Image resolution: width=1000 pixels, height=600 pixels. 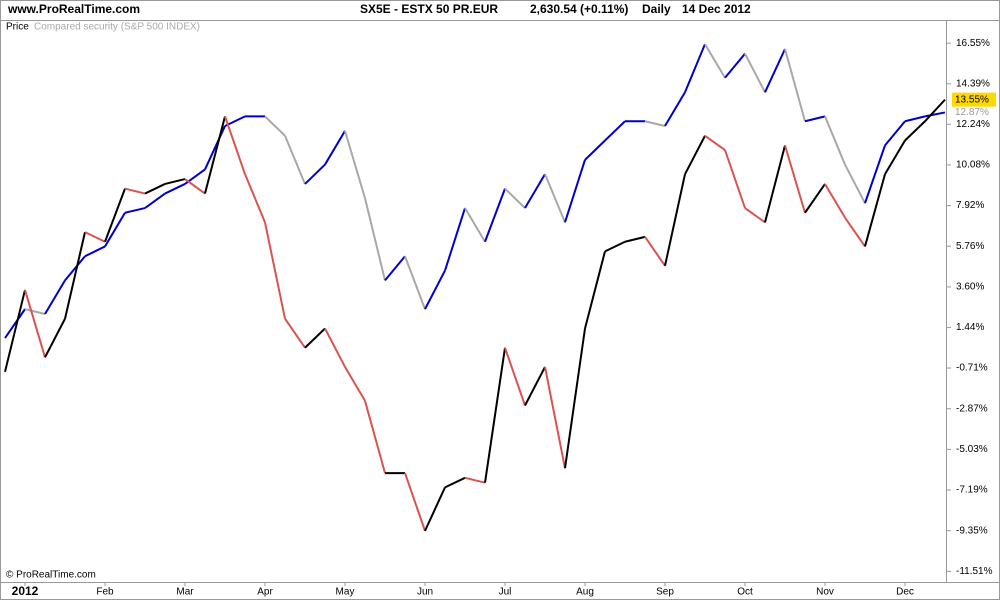 I want to click on y-tick-label: 3.60%, so click(x=970, y=287).